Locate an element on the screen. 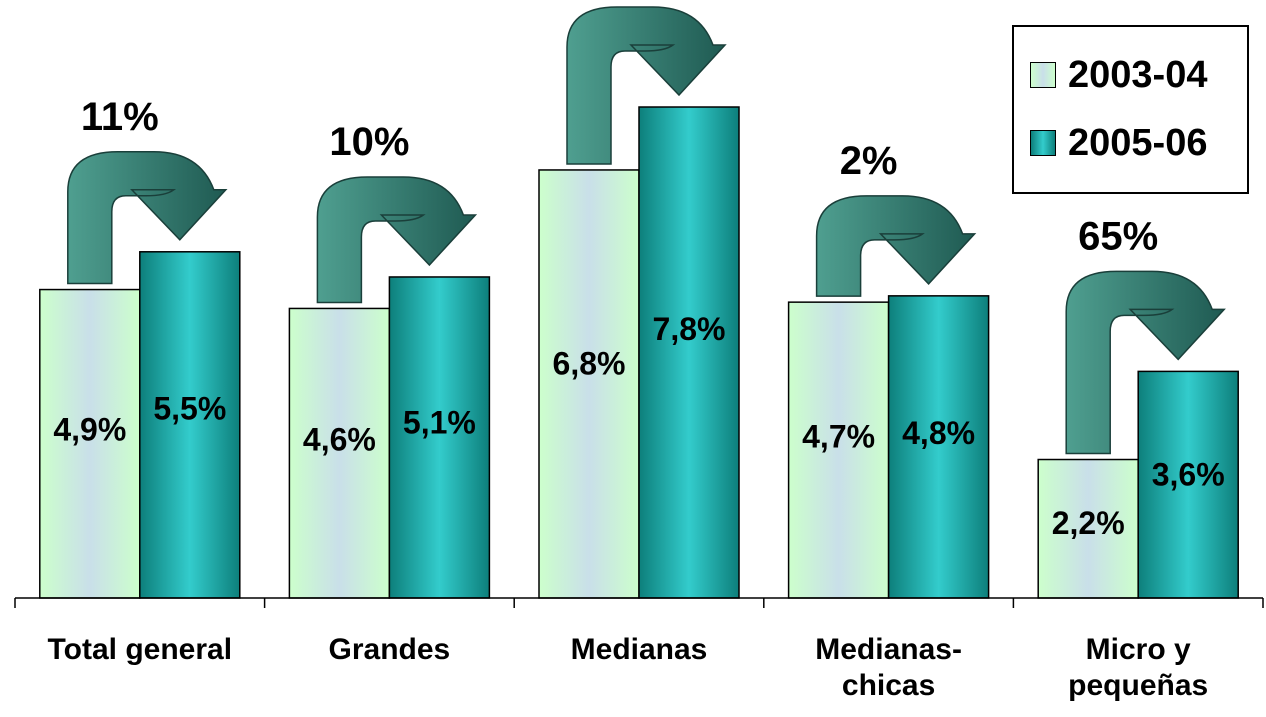 The width and height of the screenshot is (1266, 717). data-label-1-3: 4,7% is located at coordinates (838, 436).